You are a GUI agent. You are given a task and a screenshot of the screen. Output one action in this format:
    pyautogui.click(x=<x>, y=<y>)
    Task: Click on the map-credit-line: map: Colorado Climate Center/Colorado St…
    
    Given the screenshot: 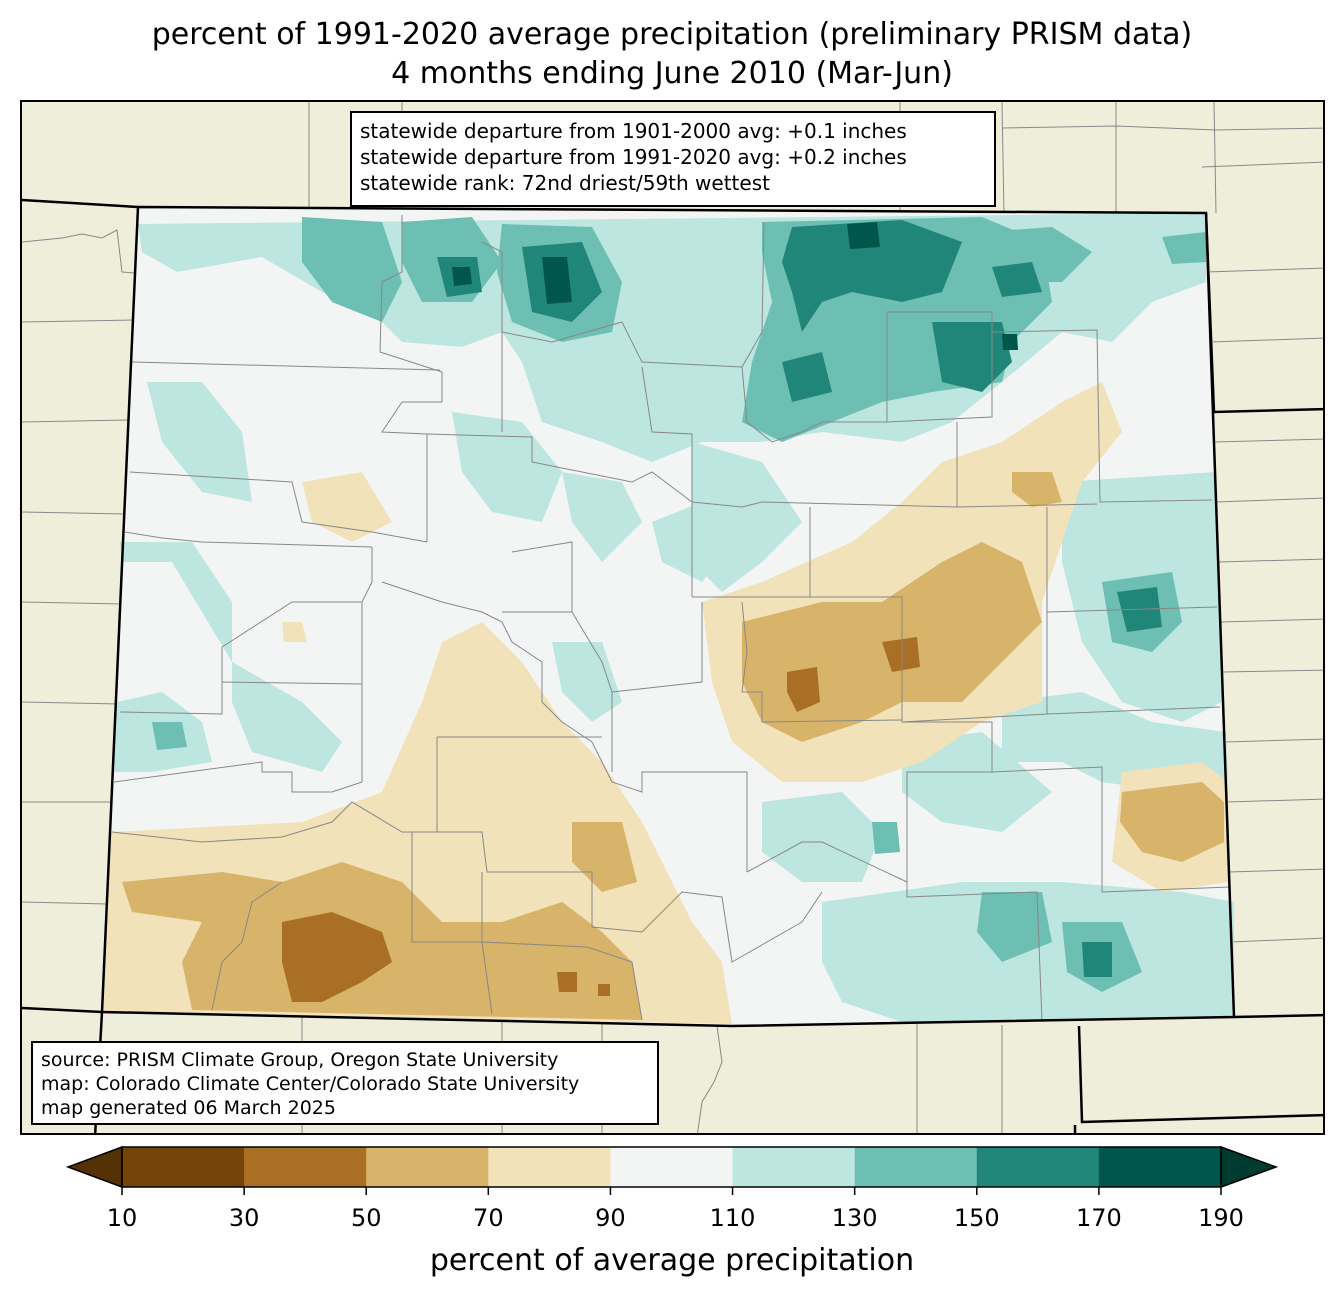 What is the action you would take?
    pyautogui.click(x=310, y=1084)
    